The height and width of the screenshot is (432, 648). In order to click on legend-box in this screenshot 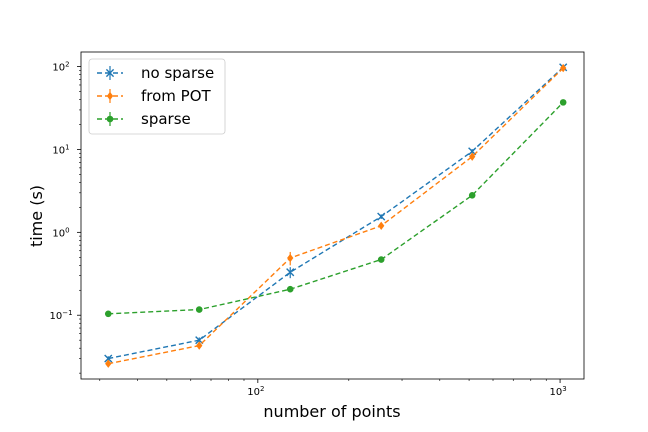, I will do `click(157, 96)`.